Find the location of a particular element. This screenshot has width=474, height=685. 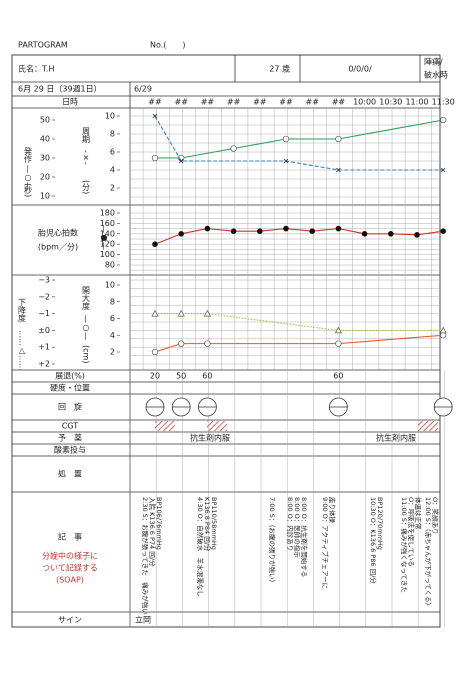

note-text: 入院 K136.6 P74 回/分 is located at coordinates (152, 532).